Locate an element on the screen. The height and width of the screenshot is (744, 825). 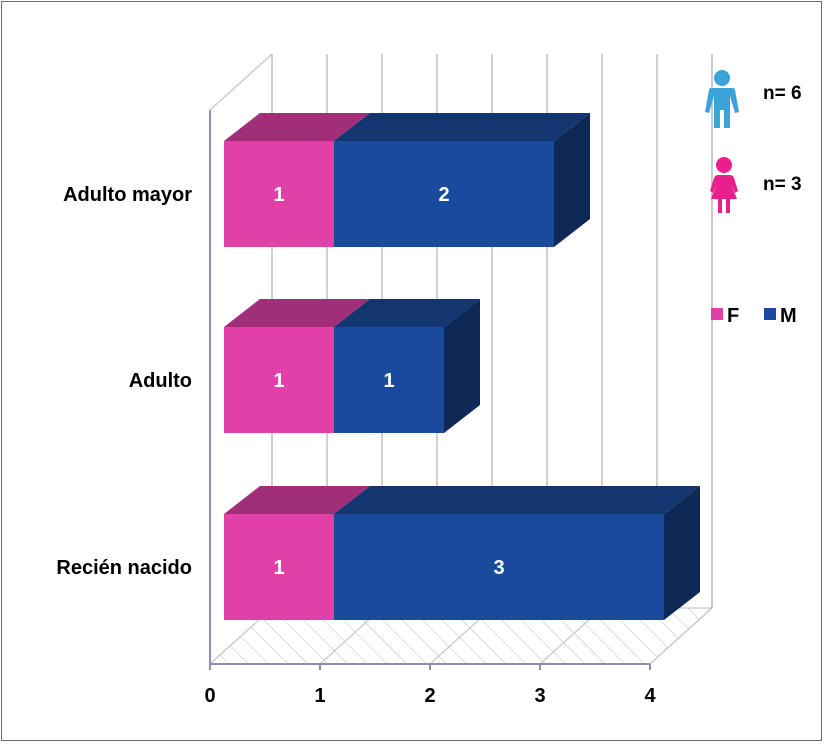
legend: F M is located at coordinates (754, 316).